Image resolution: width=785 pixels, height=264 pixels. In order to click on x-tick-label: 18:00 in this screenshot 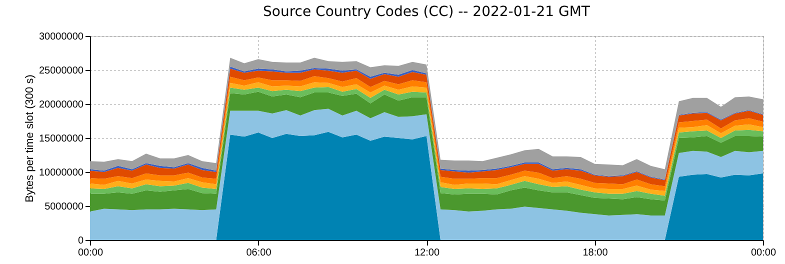, I will do `click(595, 253)`.